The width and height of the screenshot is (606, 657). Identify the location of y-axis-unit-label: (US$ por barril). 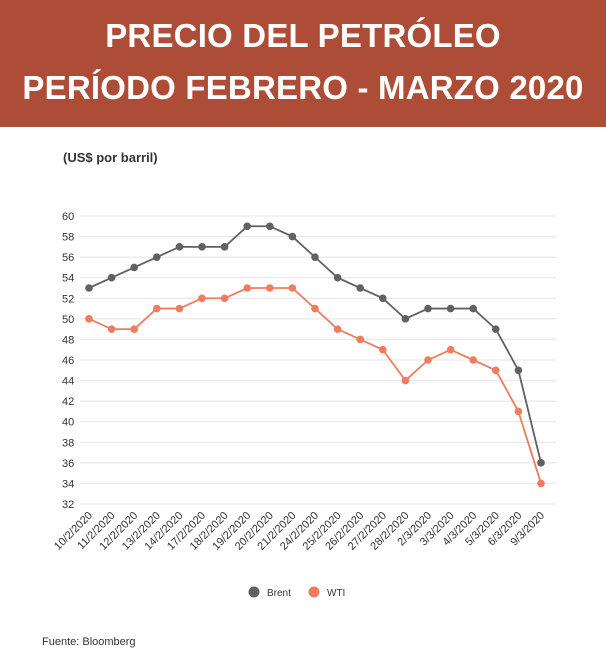
(110, 157).